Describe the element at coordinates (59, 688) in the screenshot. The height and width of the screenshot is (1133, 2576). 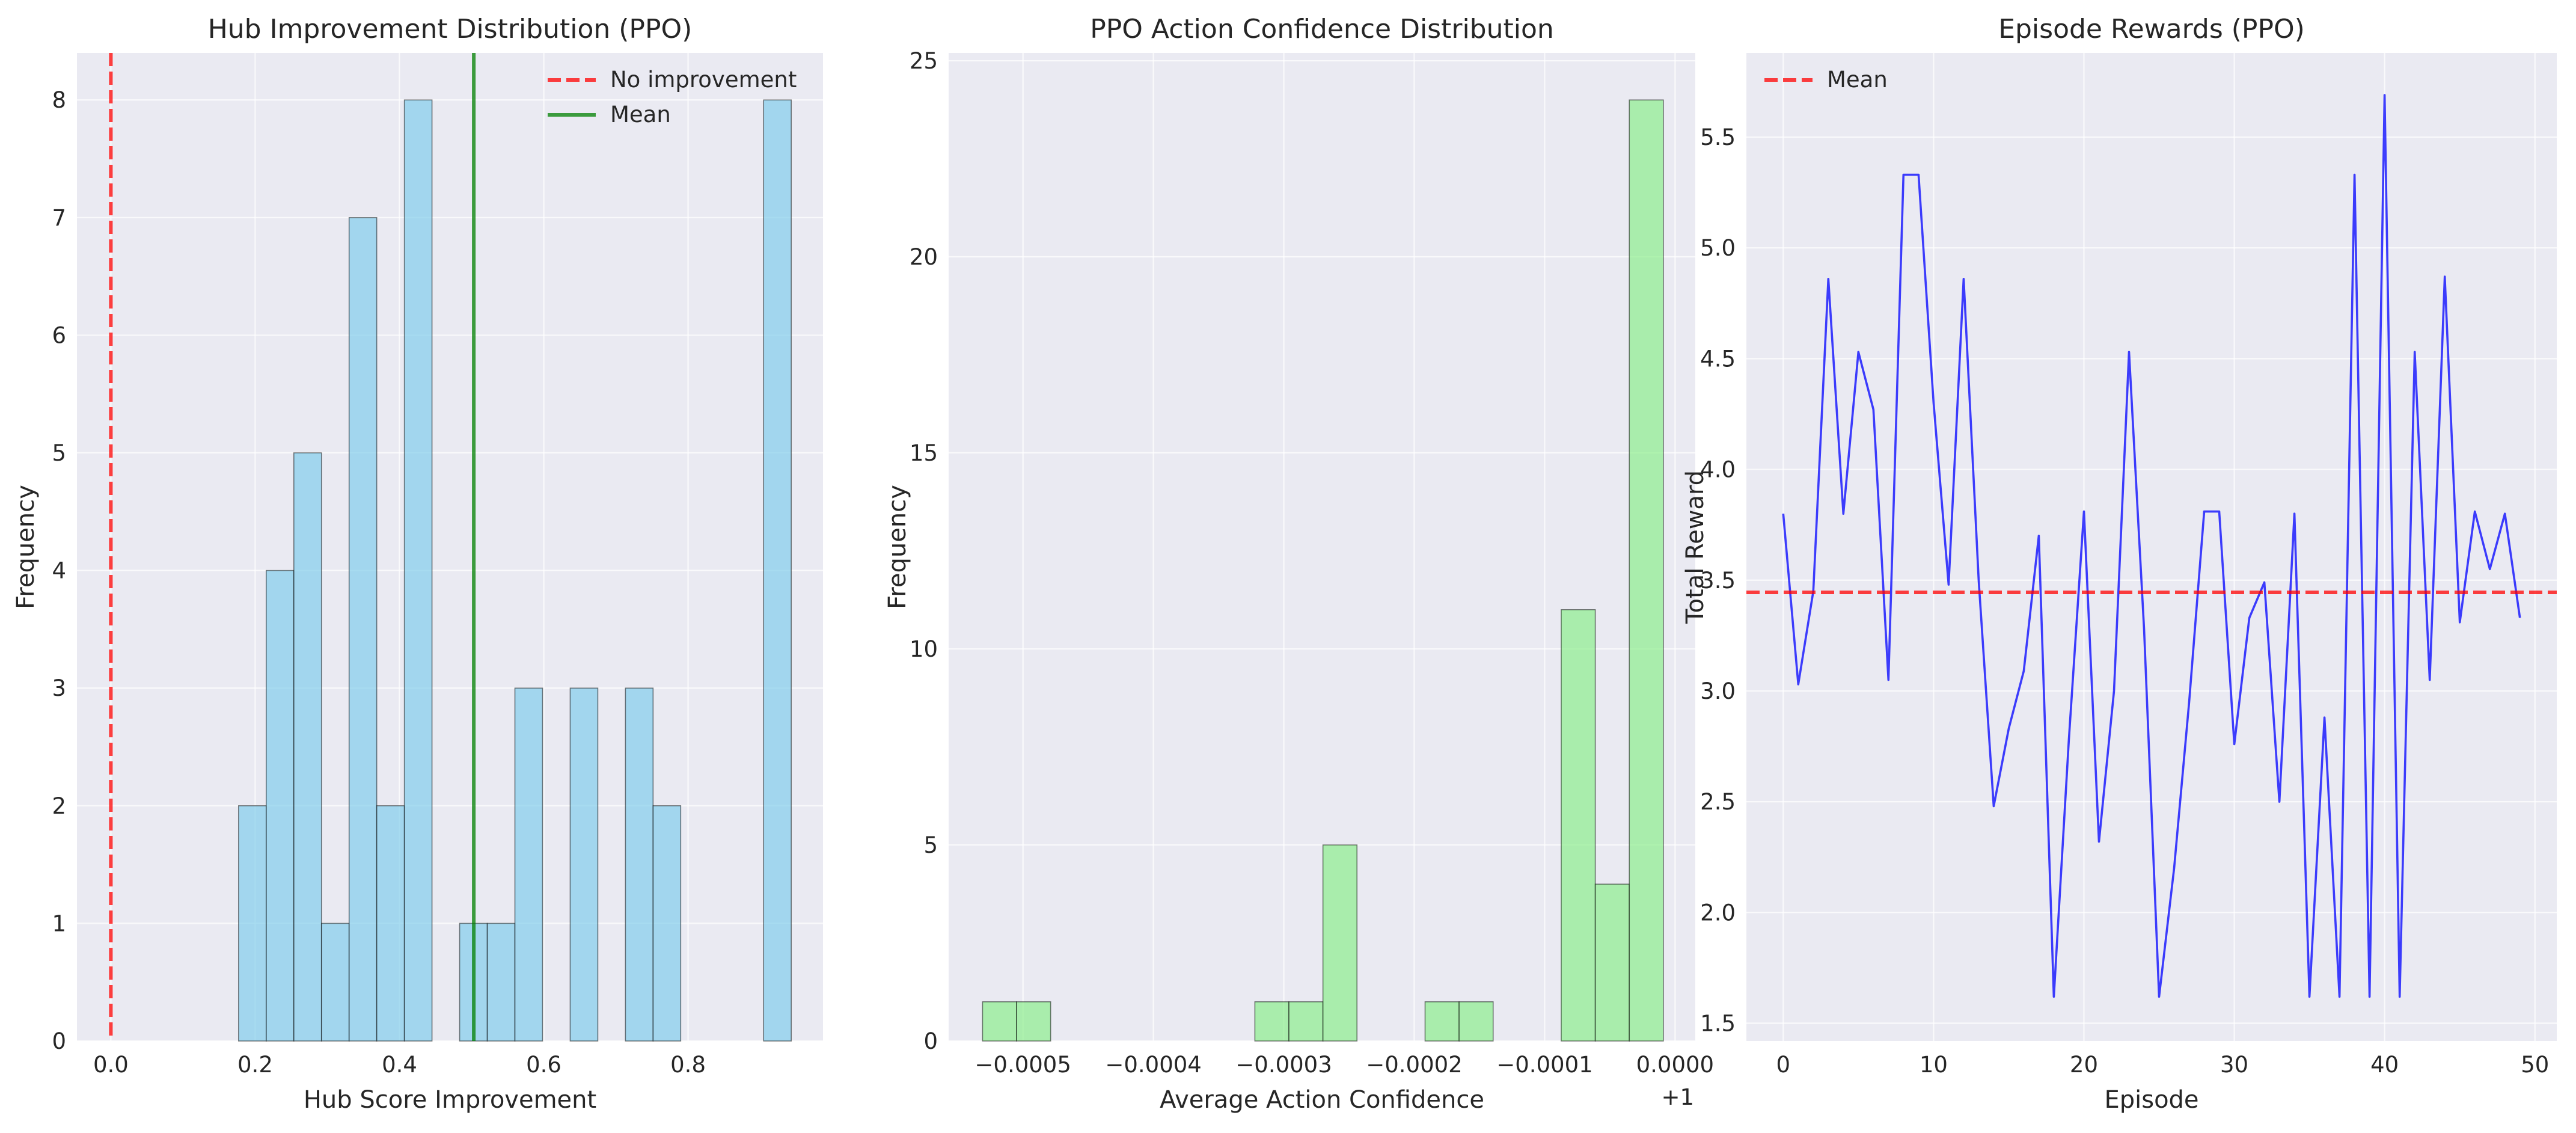
I see `y-tick-label: 3` at that location.